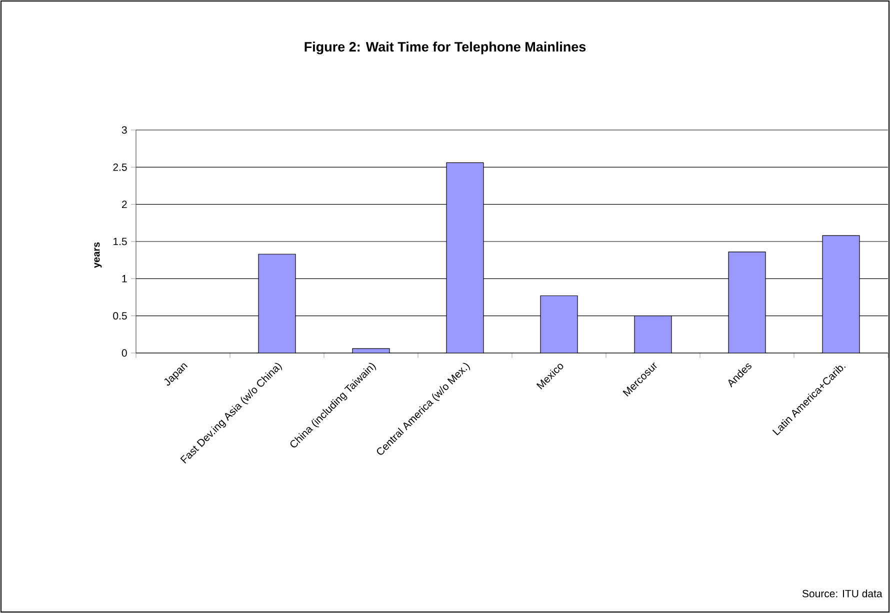 This screenshot has width=890, height=613. I want to click on y-tick-label: 1, so click(124, 278).